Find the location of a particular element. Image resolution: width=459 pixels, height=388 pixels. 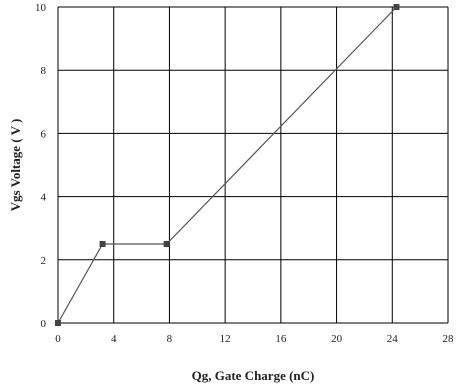

y-axis-title: Vgs Voltage ( V ) is located at coordinates (15, 165).